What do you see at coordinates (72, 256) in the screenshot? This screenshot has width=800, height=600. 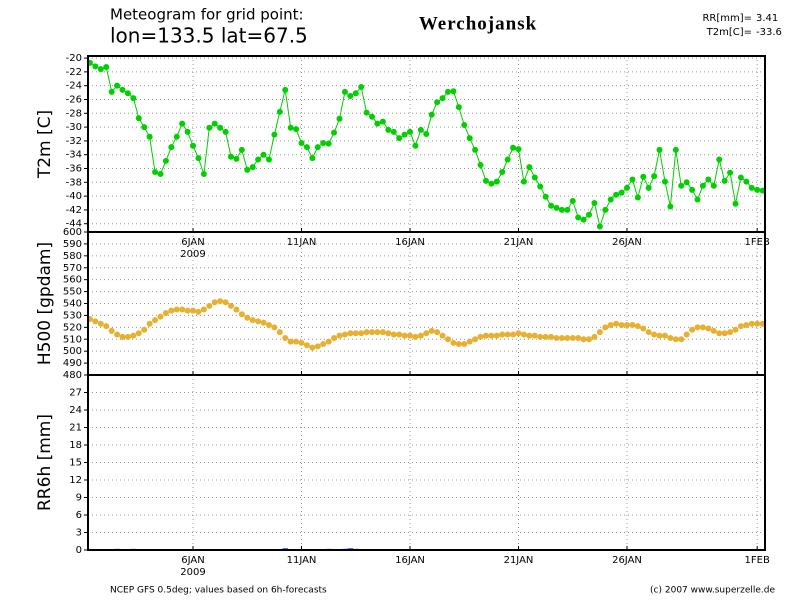 I see `y-tick-label: 580` at bounding box center [72, 256].